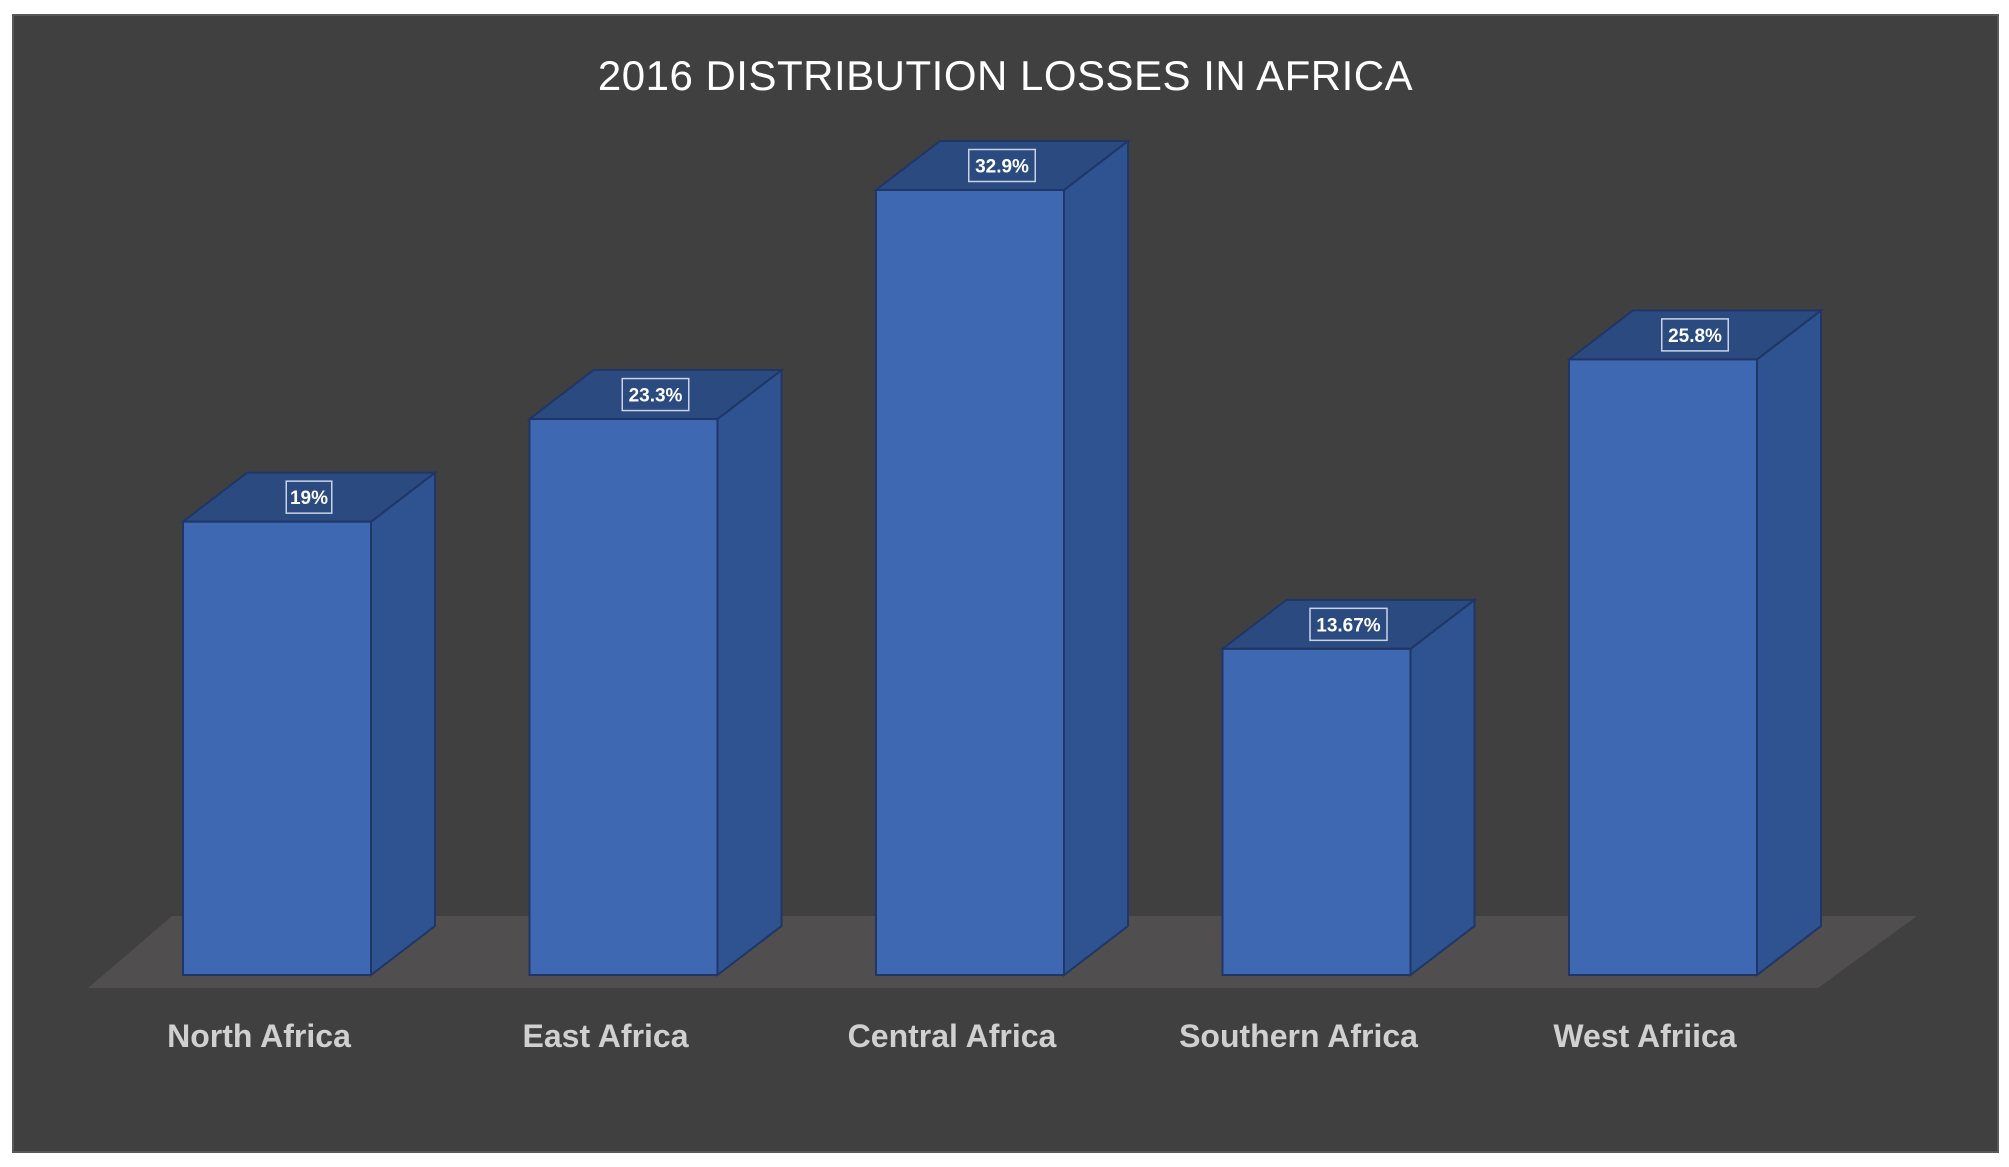 This screenshot has width=2009, height=1167. Describe the element at coordinates (1644, 1036) in the screenshot. I see `category-label: West Afriica` at that location.